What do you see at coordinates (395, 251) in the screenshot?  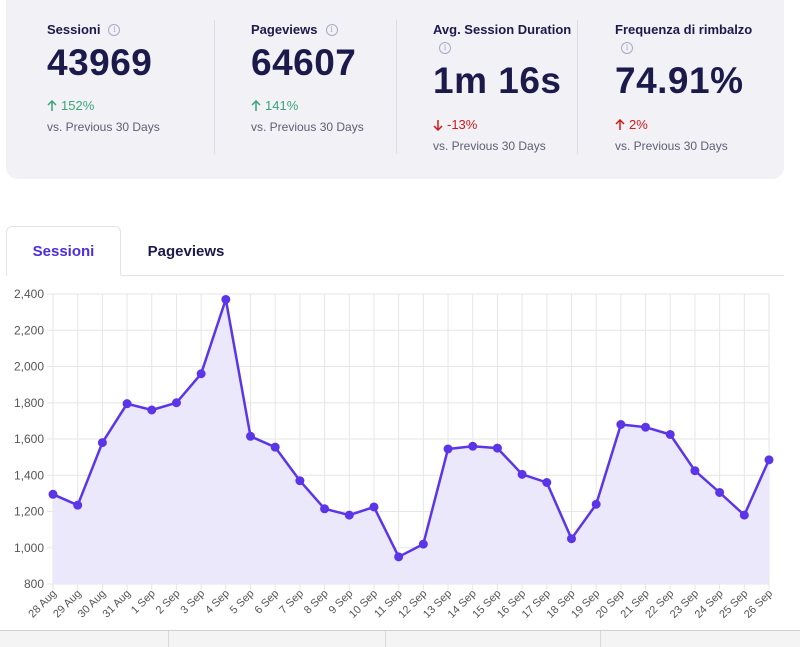 I see `chart-tabs: Sessioni Pageviews` at bounding box center [395, 251].